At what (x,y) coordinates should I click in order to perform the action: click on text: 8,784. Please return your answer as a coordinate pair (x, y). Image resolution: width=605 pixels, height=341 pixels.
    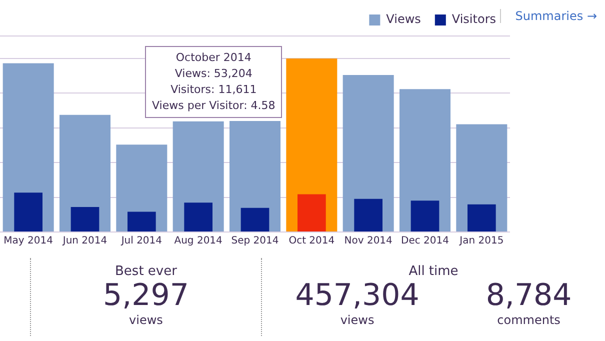
    Looking at the image, I should click on (529, 295).